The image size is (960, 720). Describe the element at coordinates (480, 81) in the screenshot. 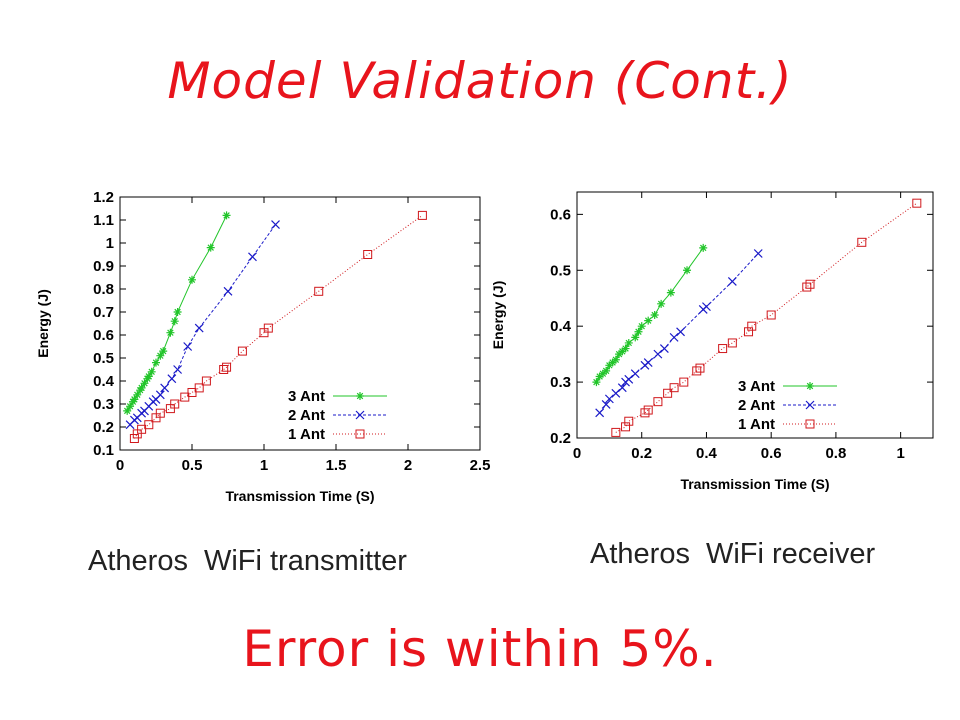

I see `slide-title: Model Validation (Cont.)` at that location.